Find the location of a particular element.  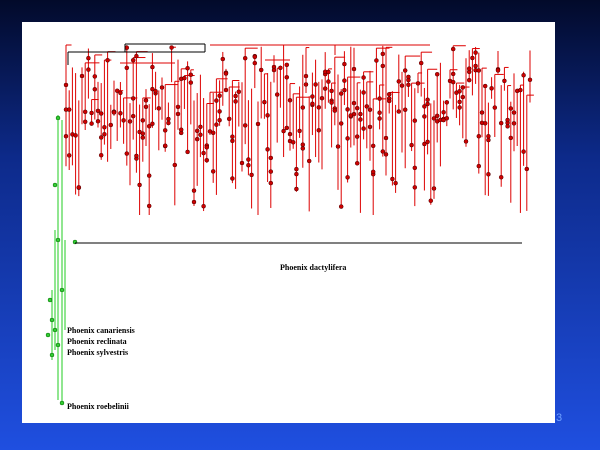

clade-label: Phoenix dactylifera is located at coordinates (313, 267).